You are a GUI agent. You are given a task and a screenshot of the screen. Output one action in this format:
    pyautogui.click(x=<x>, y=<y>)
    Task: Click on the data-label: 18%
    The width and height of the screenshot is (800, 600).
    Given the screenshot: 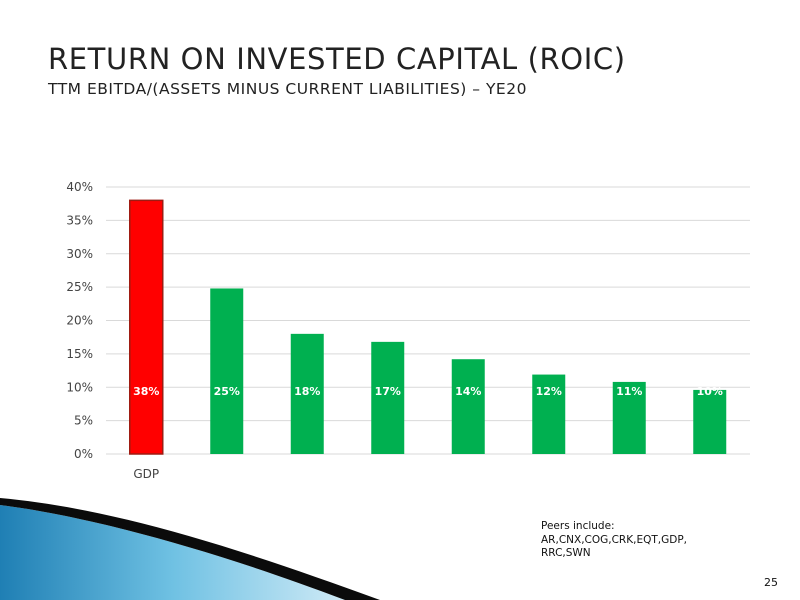 What is the action you would take?
    pyautogui.click(x=307, y=391)
    